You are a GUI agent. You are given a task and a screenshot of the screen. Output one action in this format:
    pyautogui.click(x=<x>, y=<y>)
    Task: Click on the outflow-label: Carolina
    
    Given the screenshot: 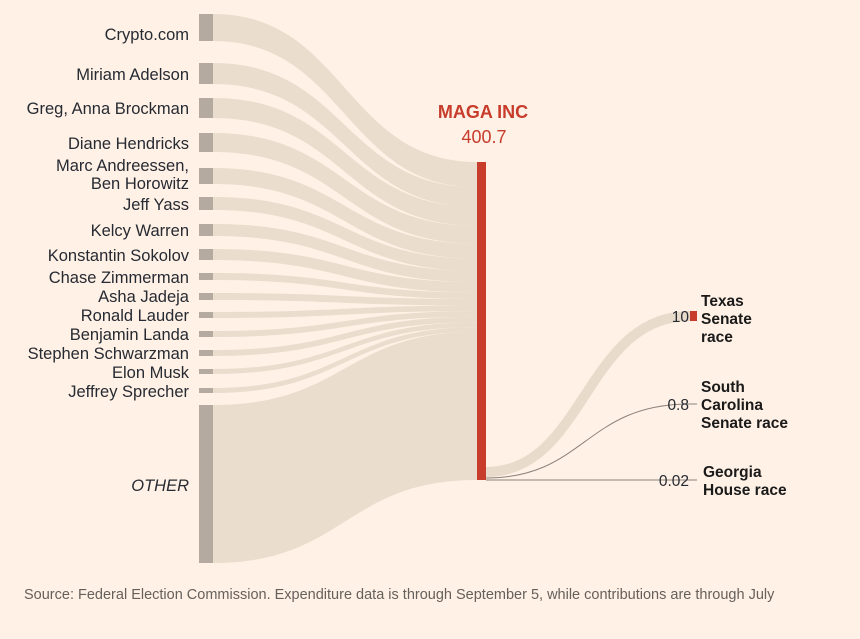 What is the action you would take?
    pyautogui.click(x=732, y=405)
    